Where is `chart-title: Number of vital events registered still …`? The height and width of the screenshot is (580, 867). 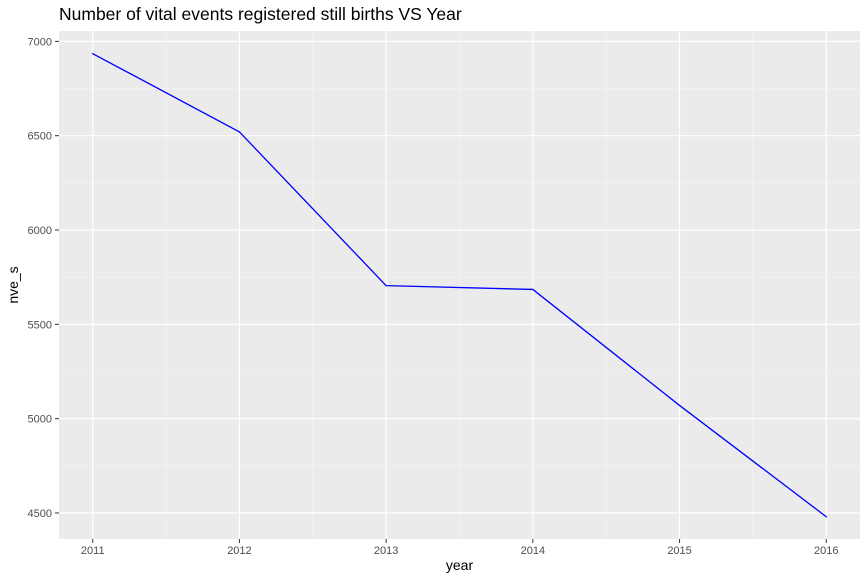
chart-title: Number of vital events registered still … is located at coordinates (260, 14).